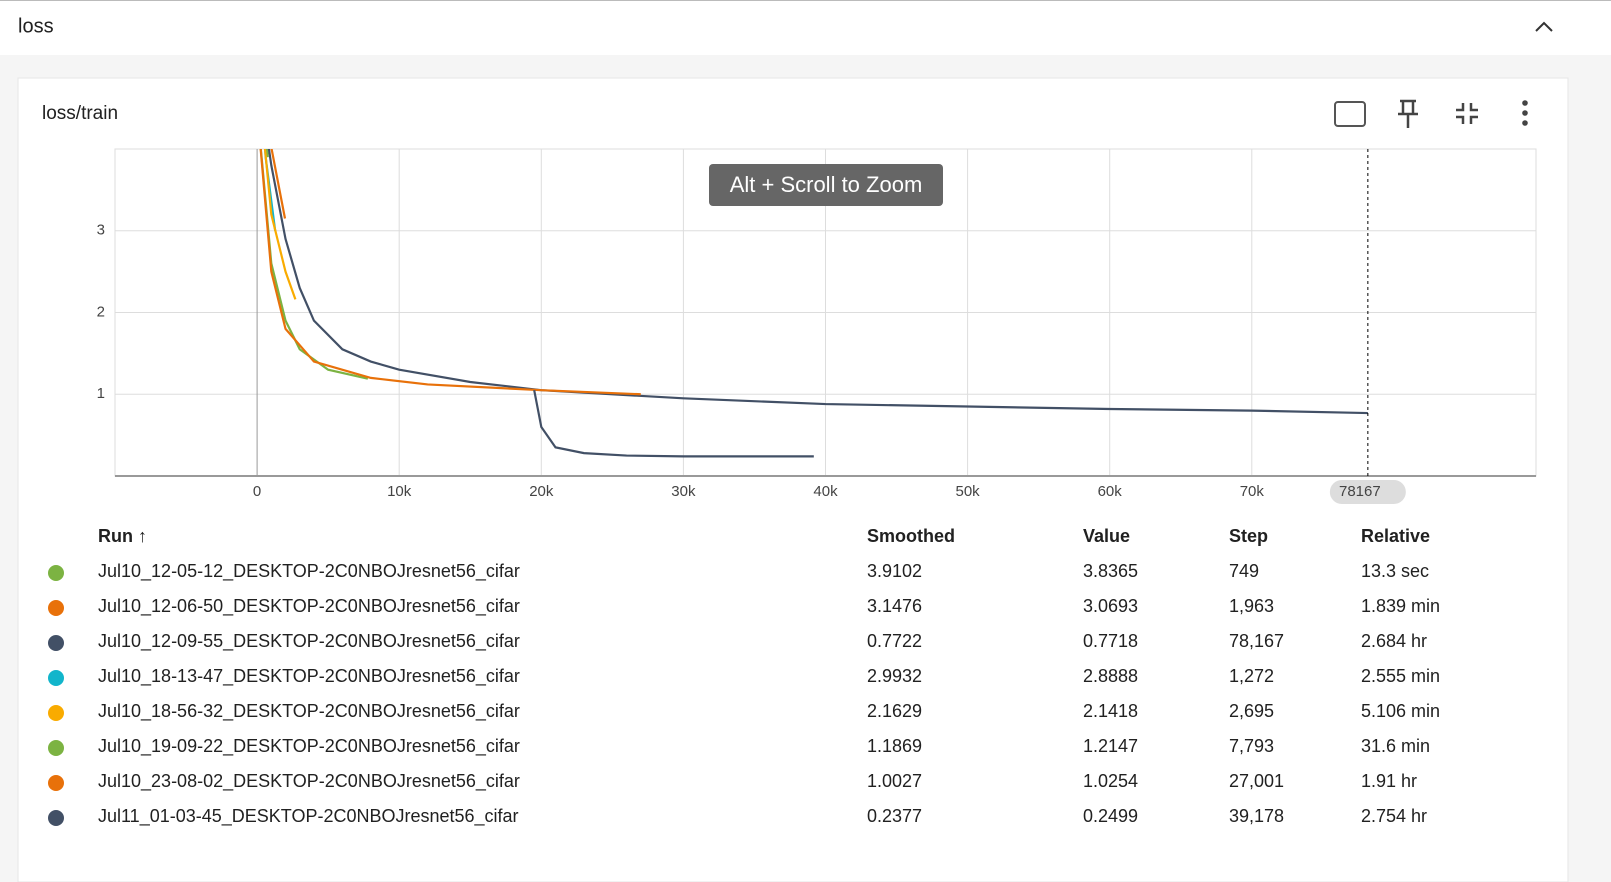 This screenshot has width=1611, height=882. Describe the element at coordinates (894, 641) in the screenshot. I see `table-cell: 0.7722` at that location.